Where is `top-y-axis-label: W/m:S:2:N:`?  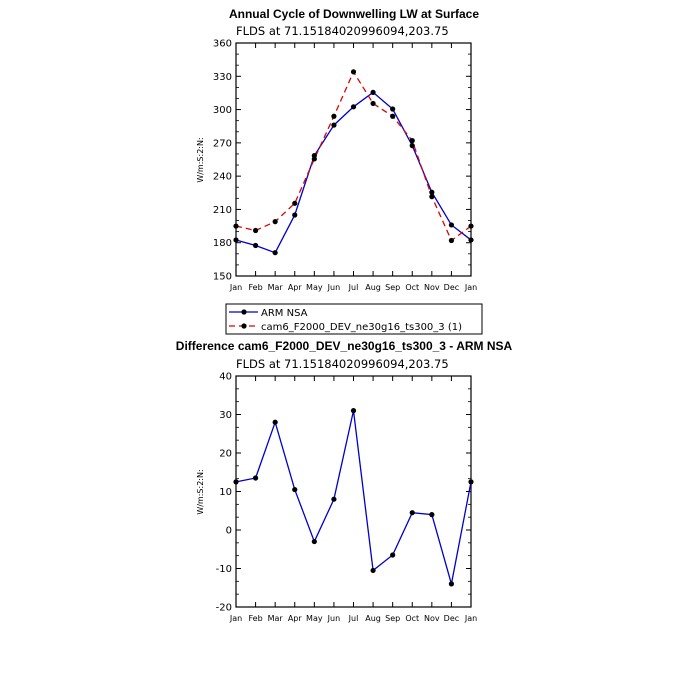
top-y-axis-label: W/m:S:2:N: is located at coordinates (200, 159).